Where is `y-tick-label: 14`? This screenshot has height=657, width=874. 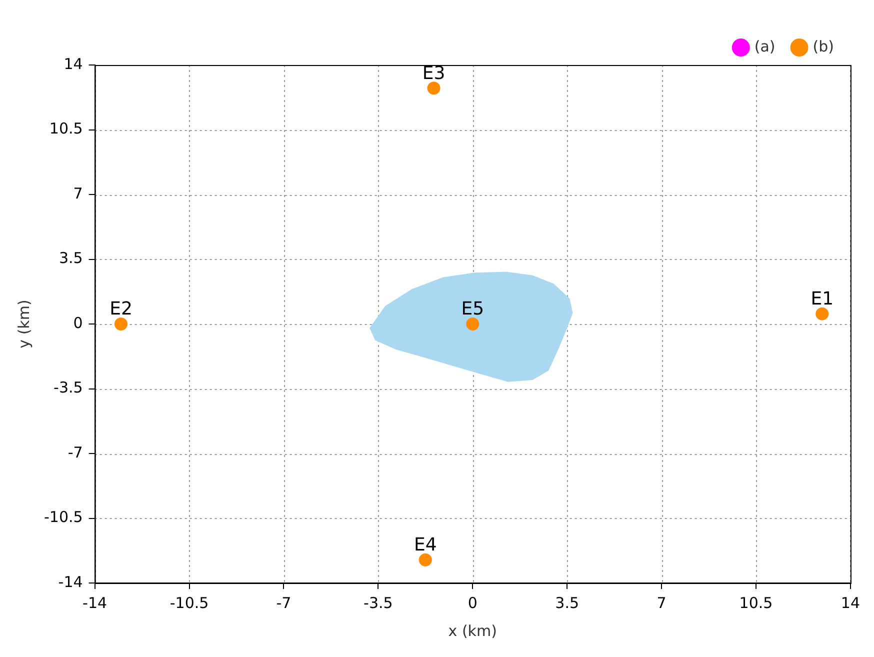 y-tick-label: 14 is located at coordinates (73, 63).